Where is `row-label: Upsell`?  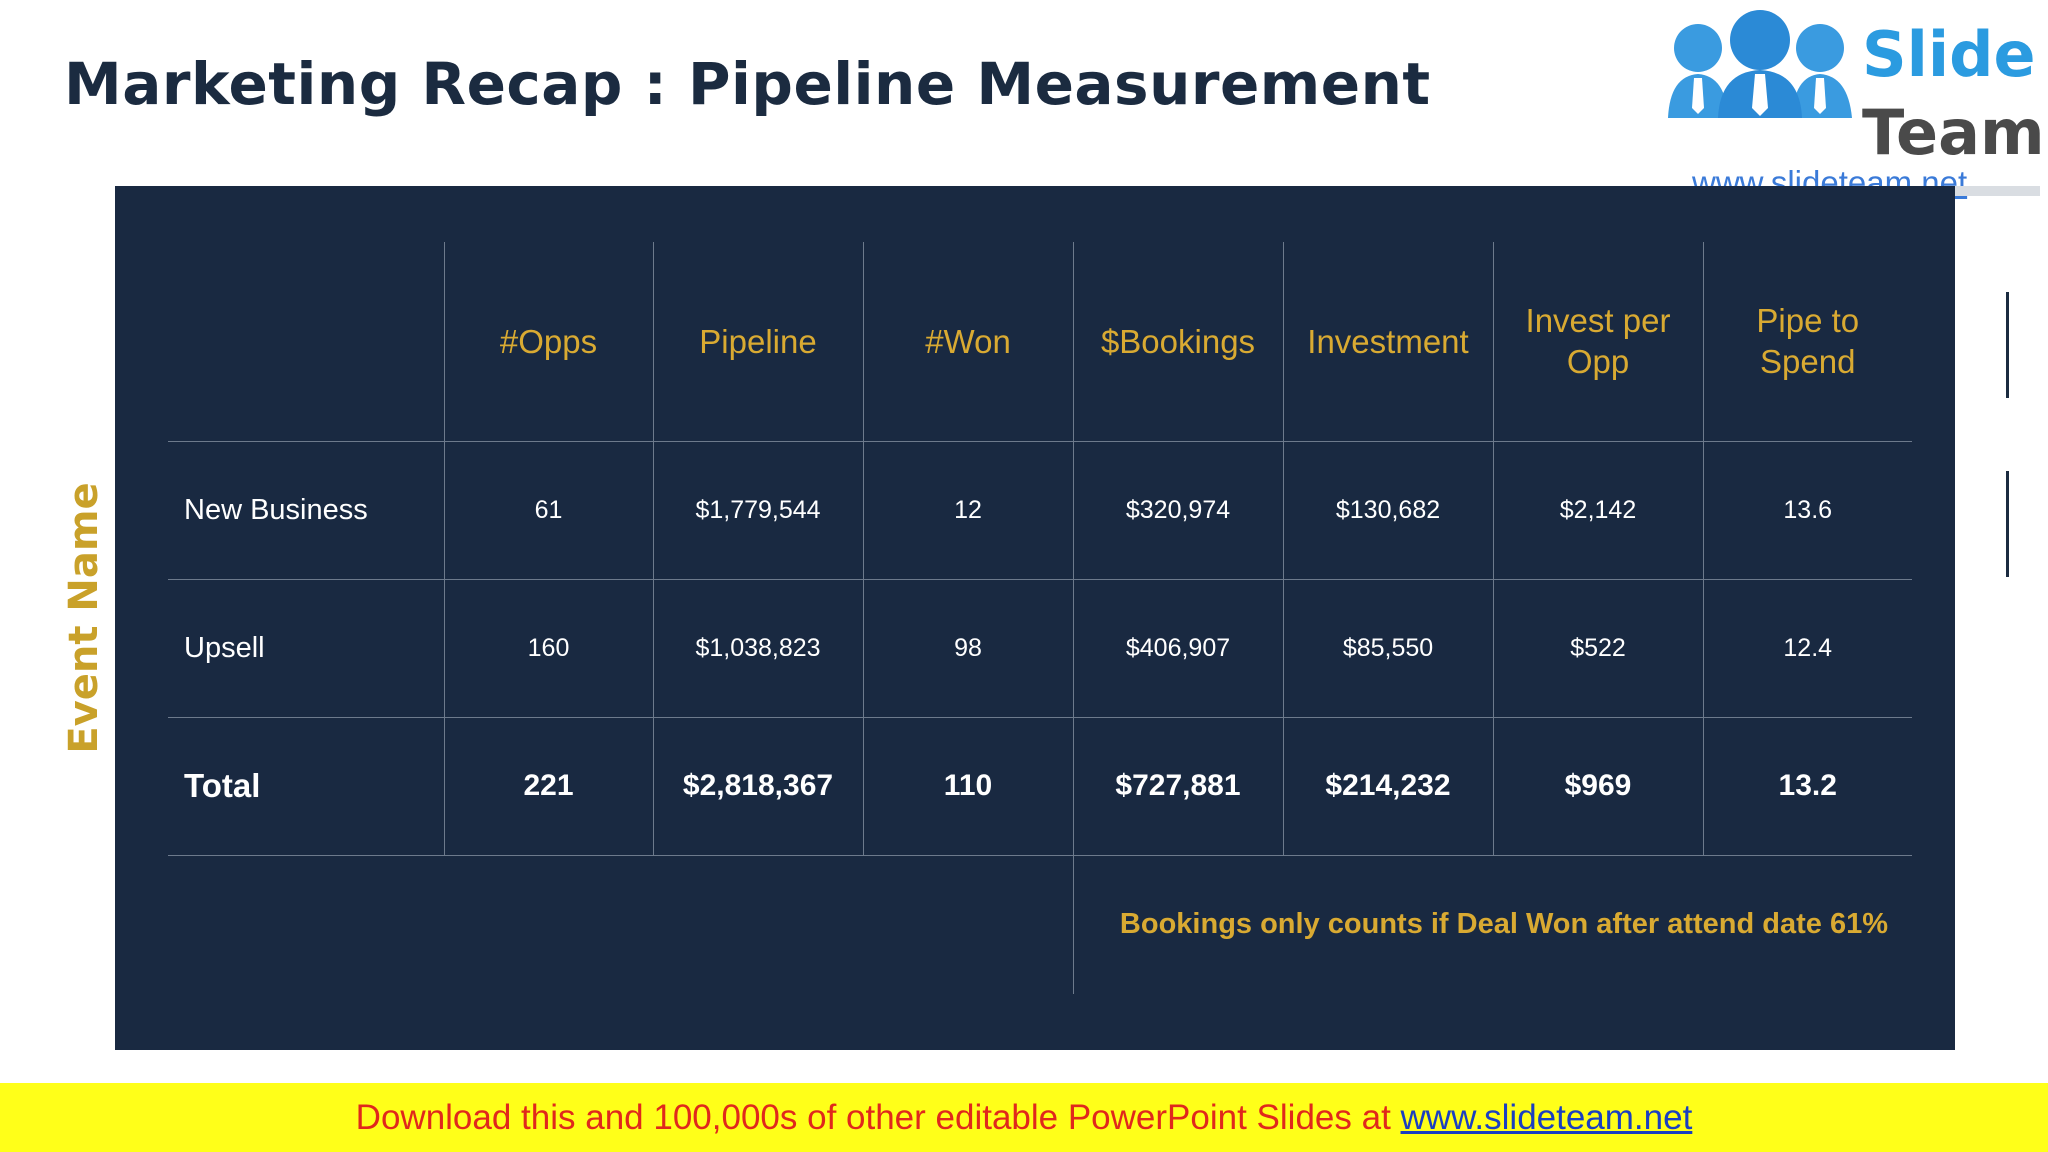 row-label: Upsell is located at coordinates (306, 648).